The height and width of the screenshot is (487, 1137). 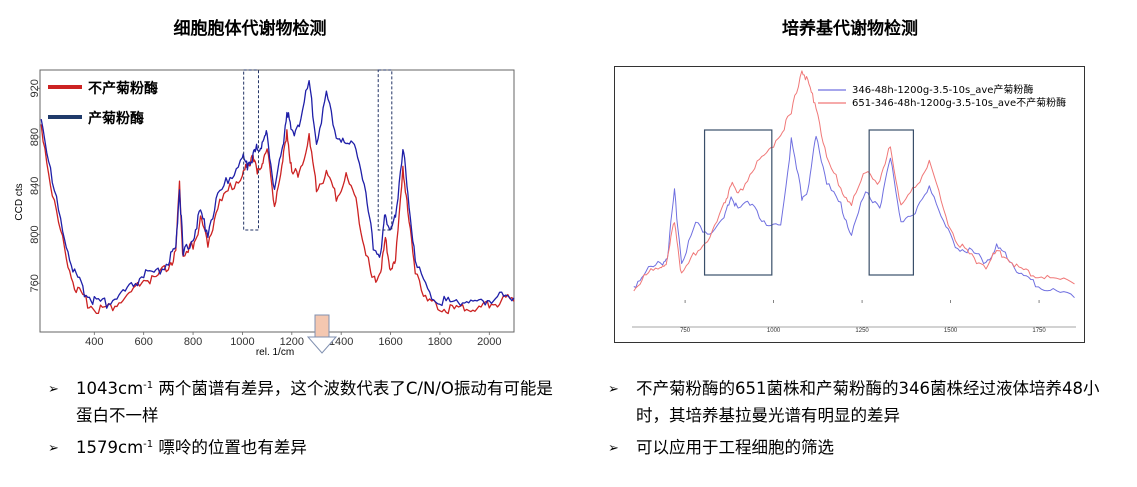 I want to click on y-tick-label: 800, so click(x=35, y=234).